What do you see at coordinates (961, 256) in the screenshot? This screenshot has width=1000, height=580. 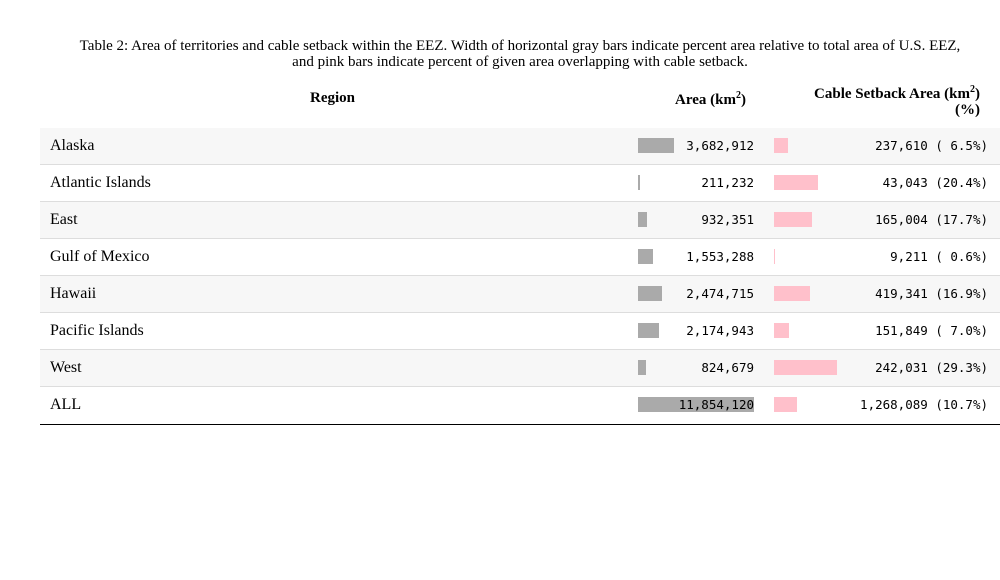 I see `cable-setback-percent: ( 0.6%)` at bounding box center [961, 256].